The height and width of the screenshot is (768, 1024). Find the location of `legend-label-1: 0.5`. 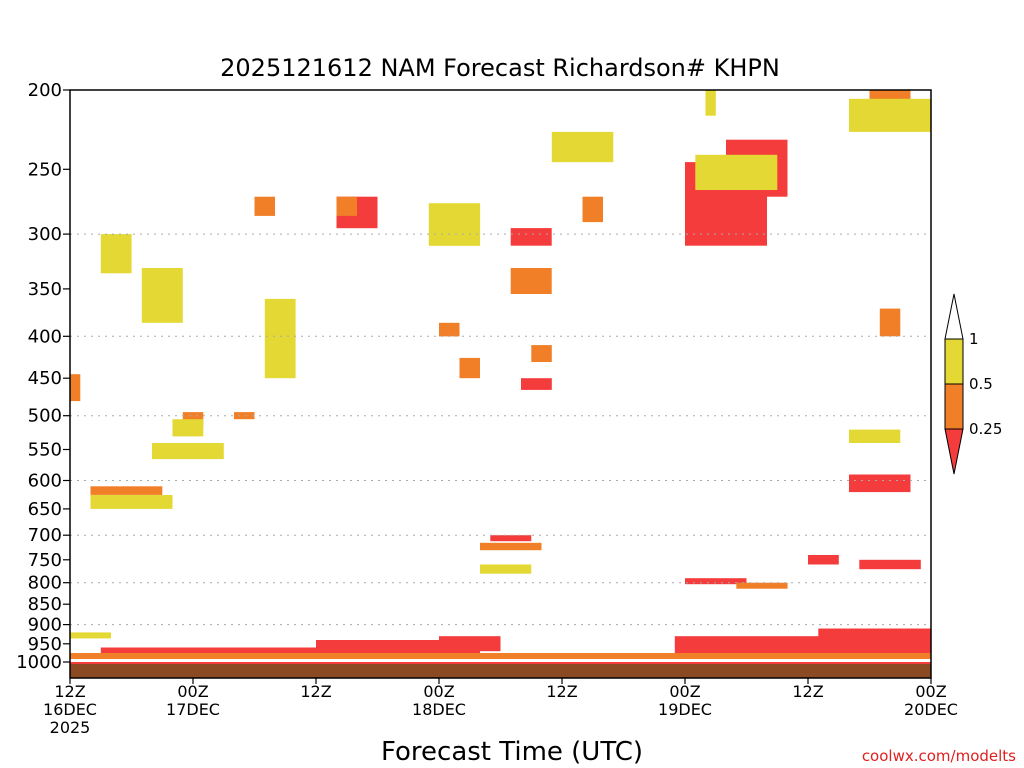

legend-label-1: 0.5 is located at coordinates (981, 384).